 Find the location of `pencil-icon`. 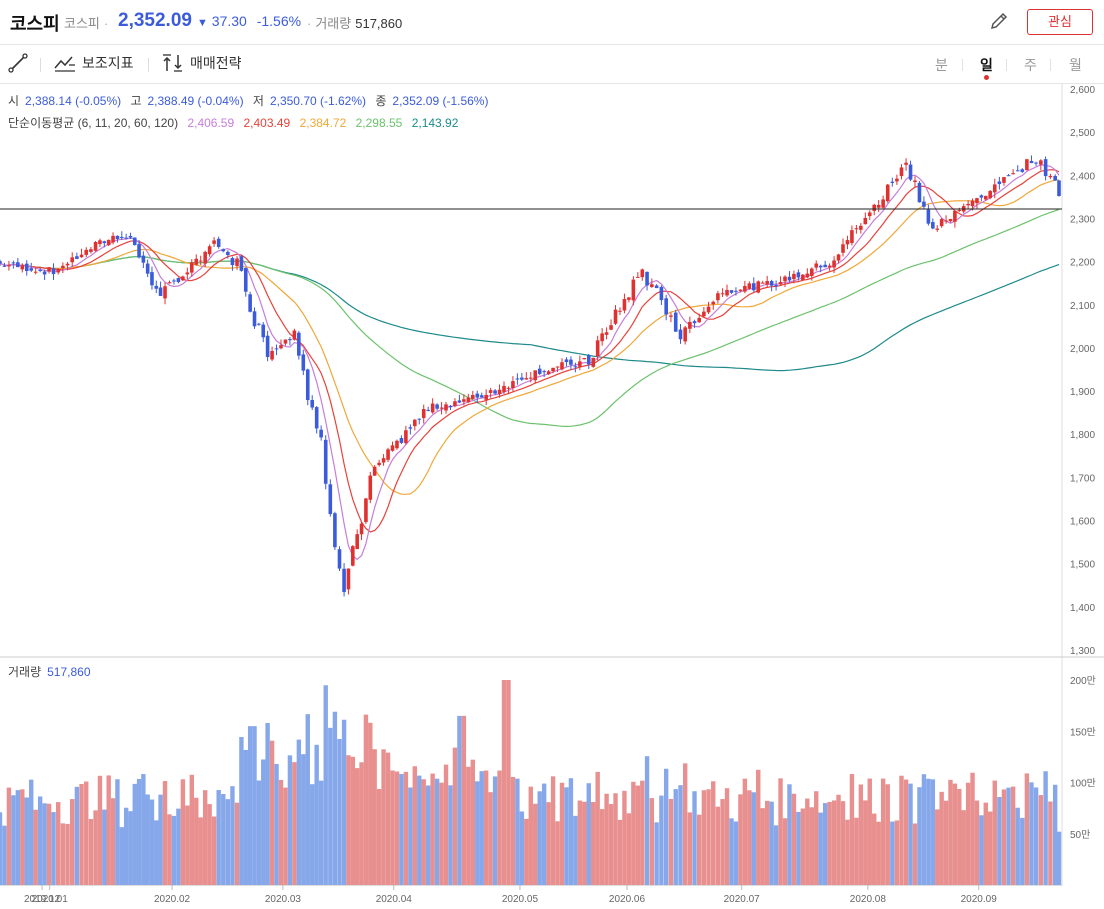

pencil-icon is located at coordinates (999, 21).